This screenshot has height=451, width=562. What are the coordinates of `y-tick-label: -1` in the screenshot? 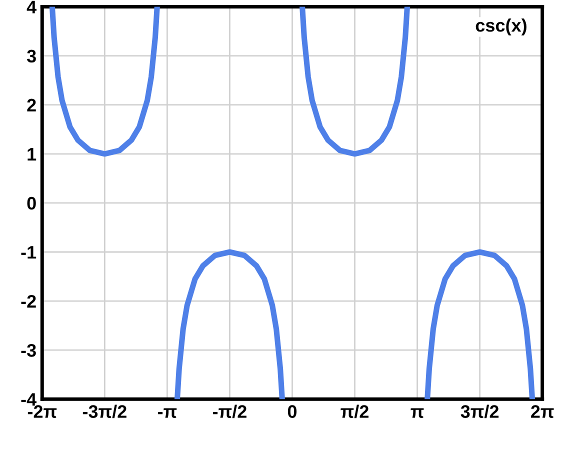 It's located at (28, 252).